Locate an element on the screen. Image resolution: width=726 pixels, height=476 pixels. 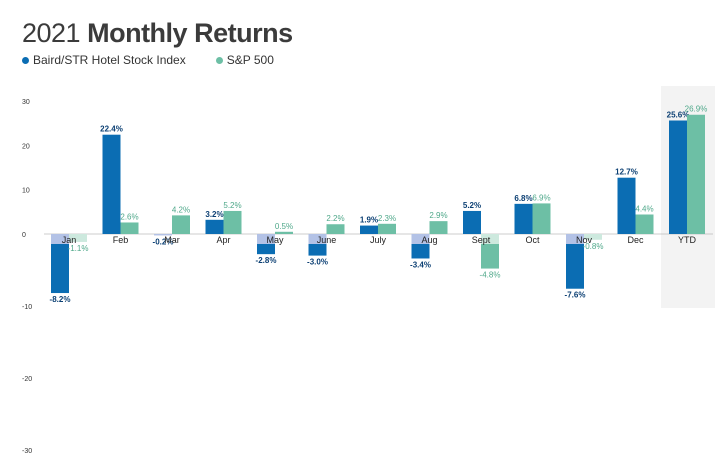
data-label-series1: -3.0% is located at coordinates (317, 262).